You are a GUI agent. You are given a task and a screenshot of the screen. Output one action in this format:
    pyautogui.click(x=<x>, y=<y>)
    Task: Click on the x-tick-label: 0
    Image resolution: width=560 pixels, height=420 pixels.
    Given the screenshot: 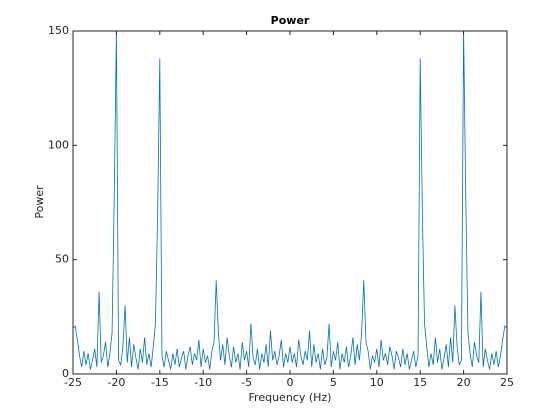 What is the action you would take?
    pyautogui.click(x=290, y=382)
    